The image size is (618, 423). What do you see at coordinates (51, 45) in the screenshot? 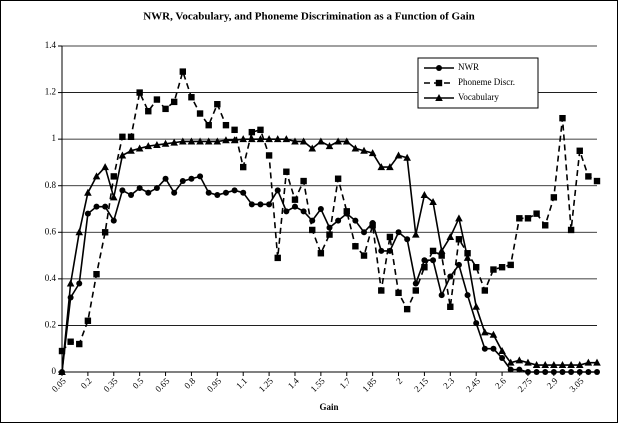
I see `y-tick-label: 1.4` at bounding box center [51, 45].